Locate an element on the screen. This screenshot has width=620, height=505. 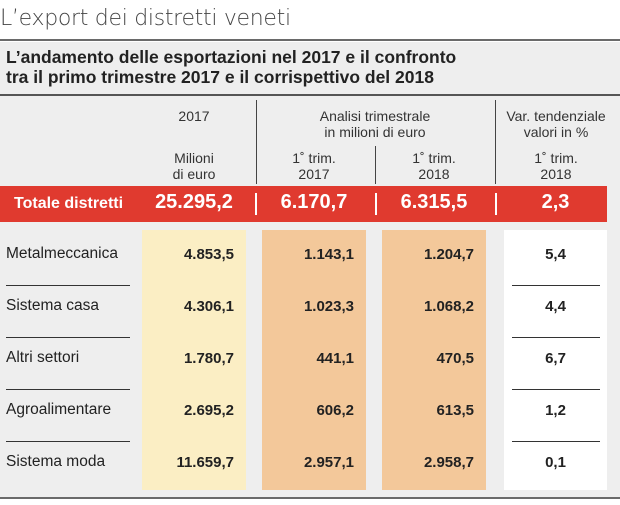
column-band-variation is located at coordinates (555, 360).